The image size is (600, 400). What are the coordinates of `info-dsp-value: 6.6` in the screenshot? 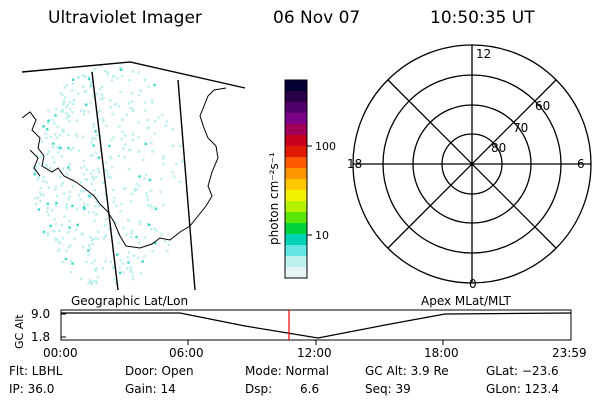 It's located at (310, 389).